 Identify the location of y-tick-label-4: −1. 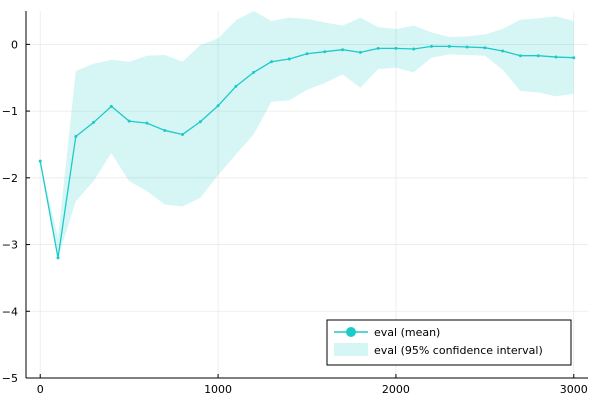
(10, 111).